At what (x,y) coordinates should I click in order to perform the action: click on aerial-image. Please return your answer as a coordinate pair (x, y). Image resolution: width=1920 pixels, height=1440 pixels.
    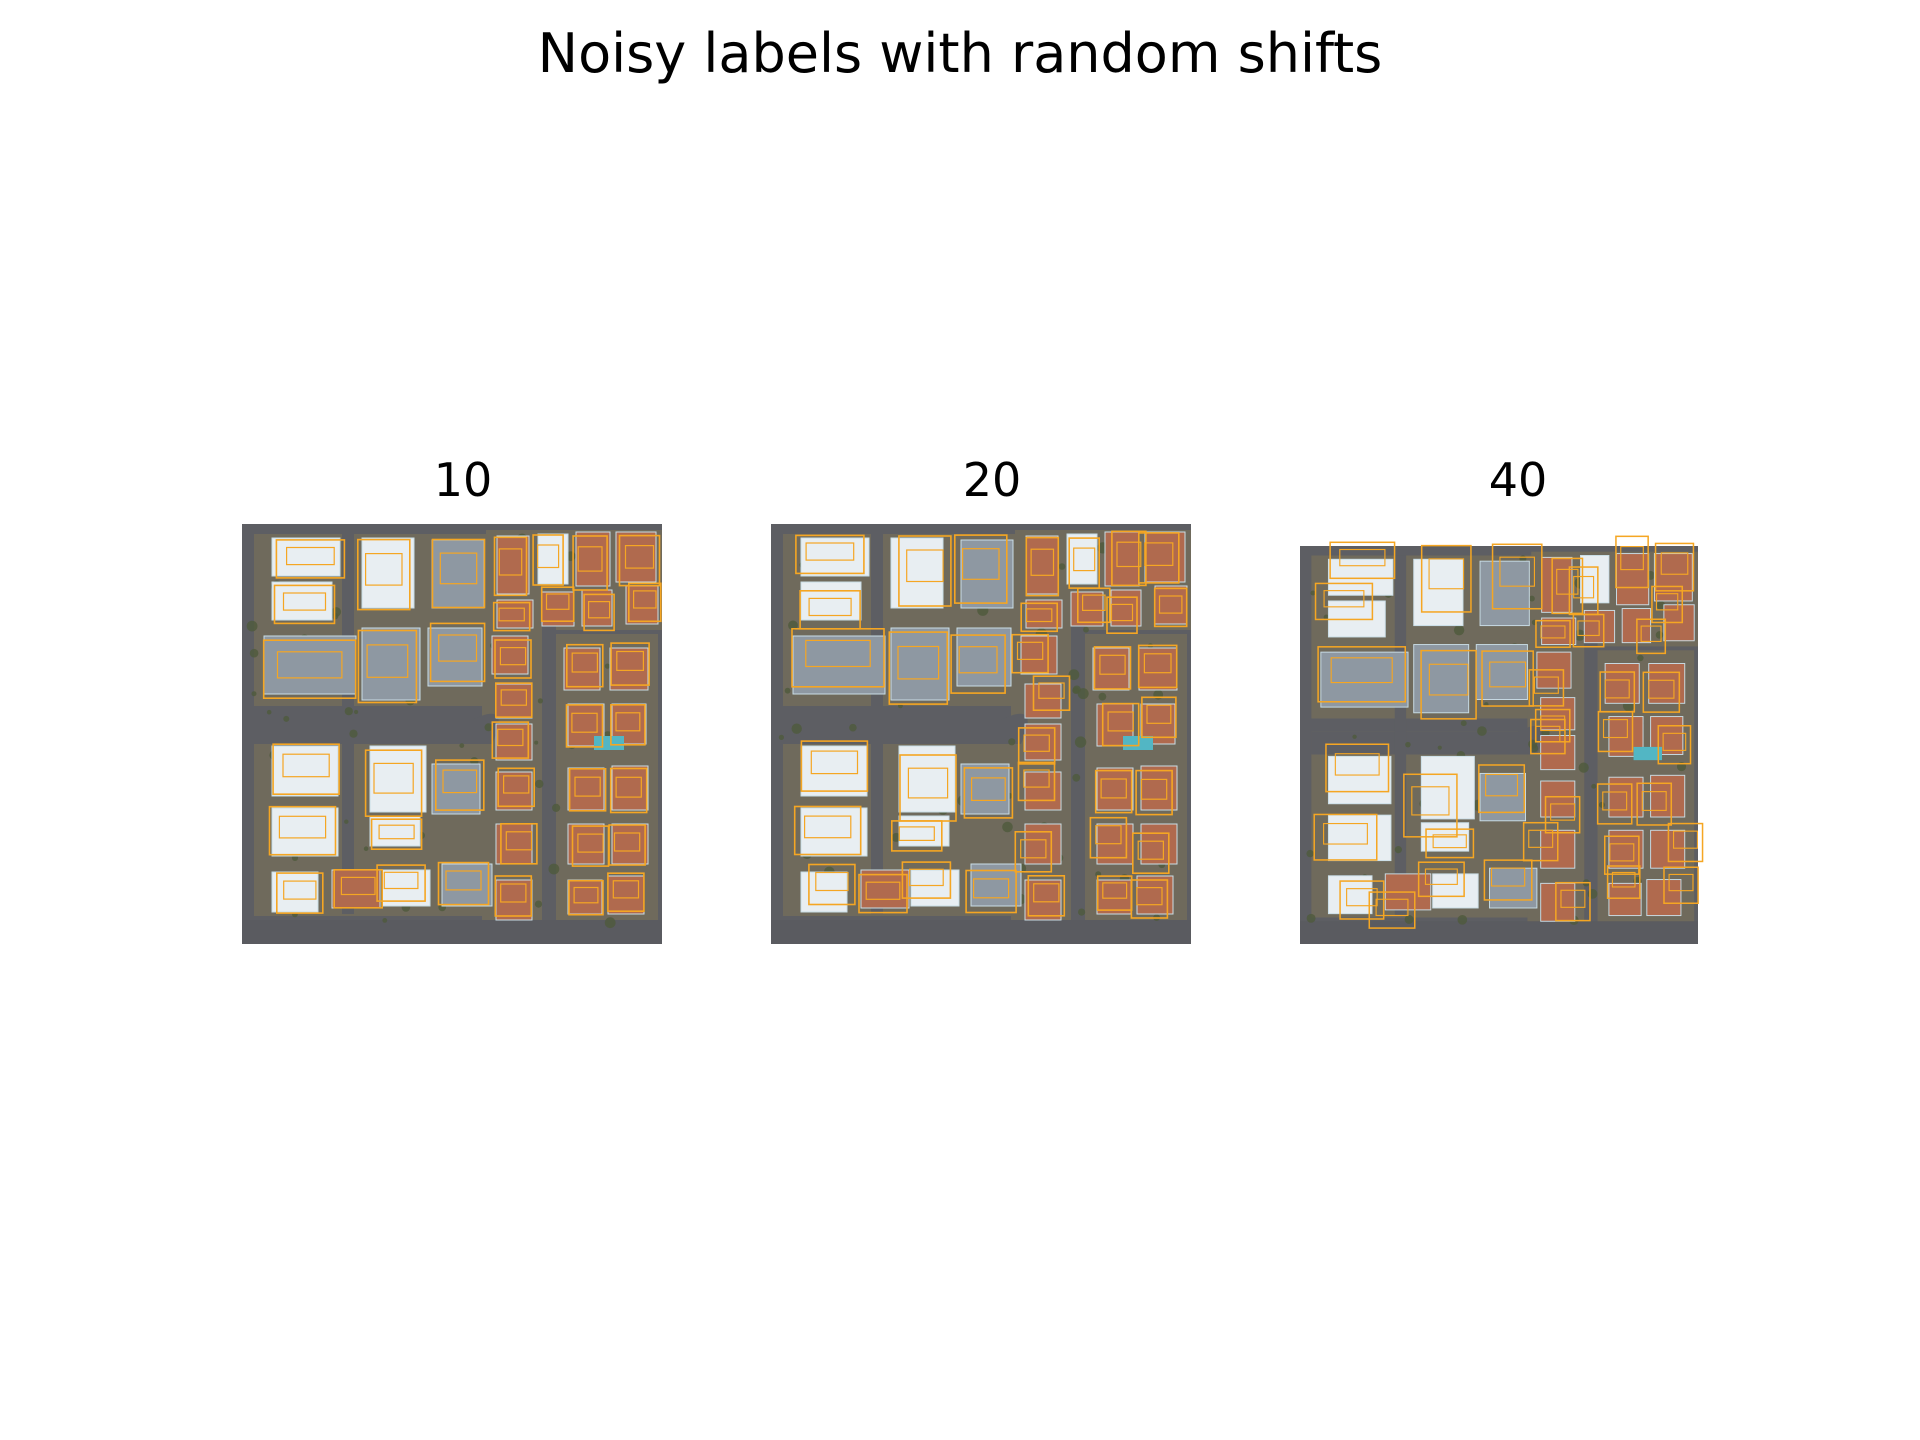
    Looking at the image, I should click on (452, 734).